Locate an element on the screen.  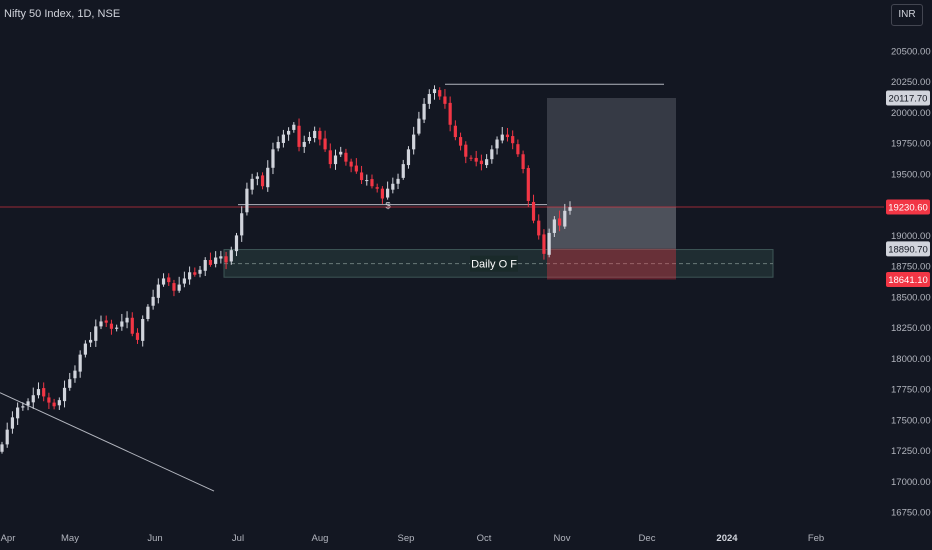
y-tick-label: 19750.00 is located at coordinates (911, 144).